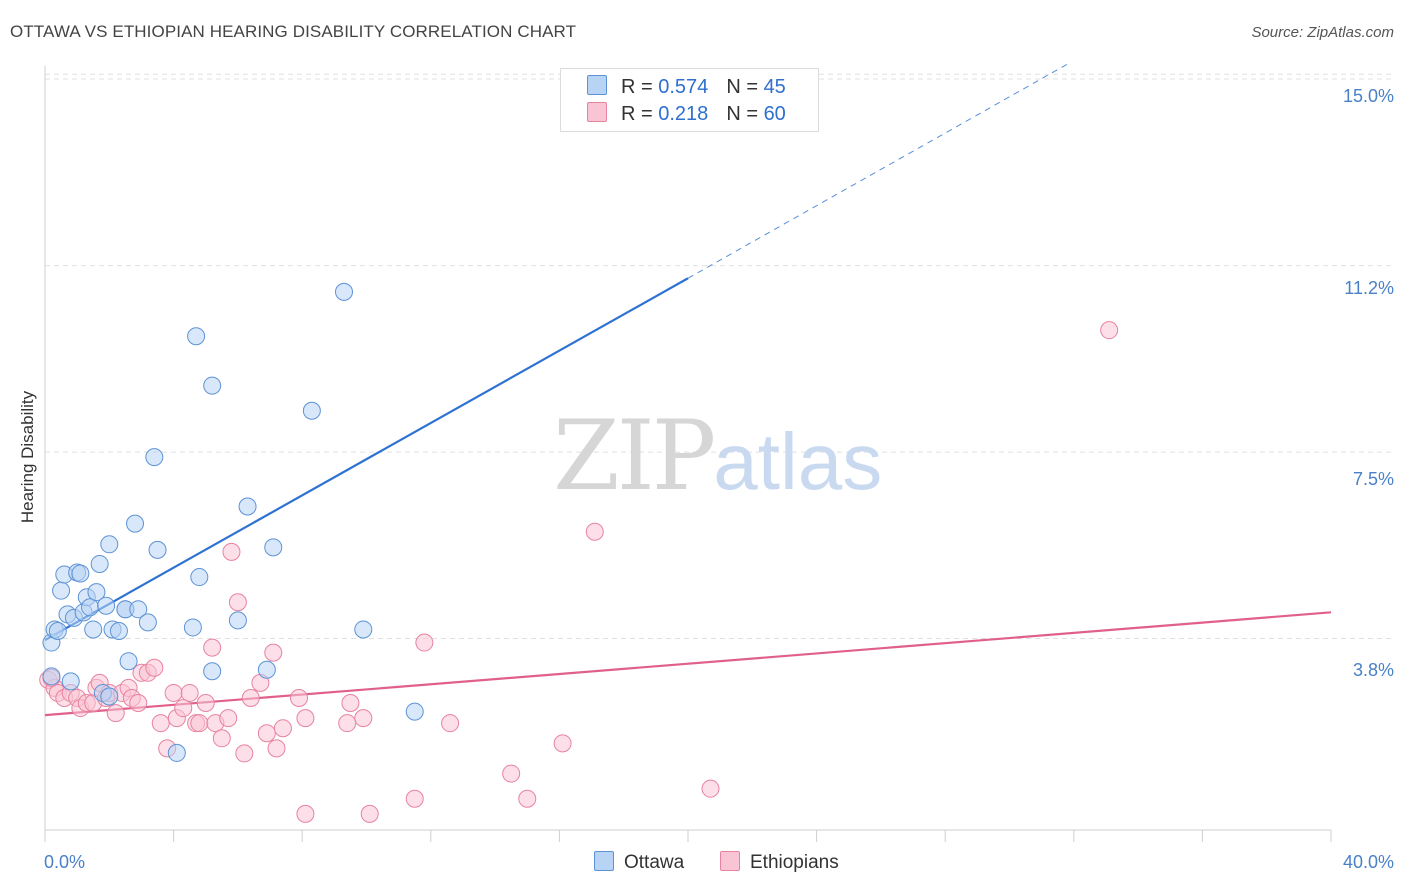 The image size is (1406, 892). What do you see at coordinates (794, 862) in the screenshot?
I see `ethiopians-legend-label: Ethiopians` at bounding box center [794, 862].